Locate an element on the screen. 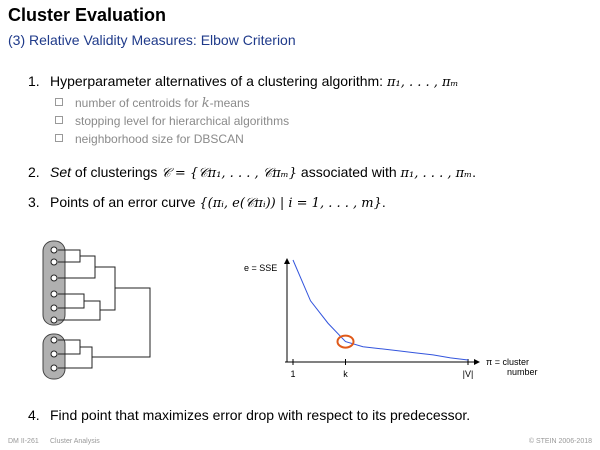  x-axis-arrow is located at coordinates (477, 362).